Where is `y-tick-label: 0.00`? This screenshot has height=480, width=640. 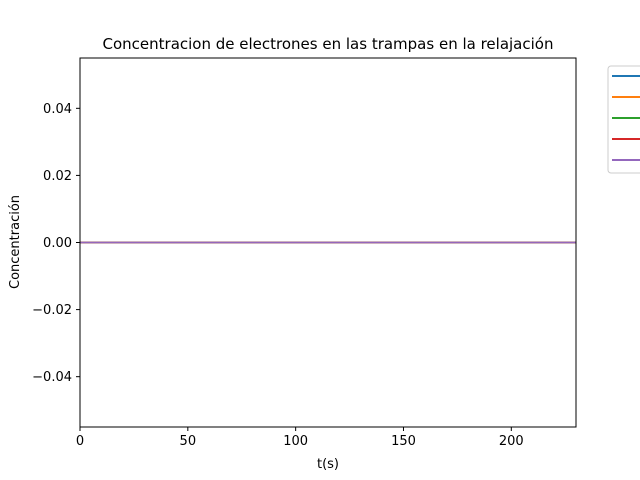 y-tick-label: 0.00 is located at coordinates (57, 243).